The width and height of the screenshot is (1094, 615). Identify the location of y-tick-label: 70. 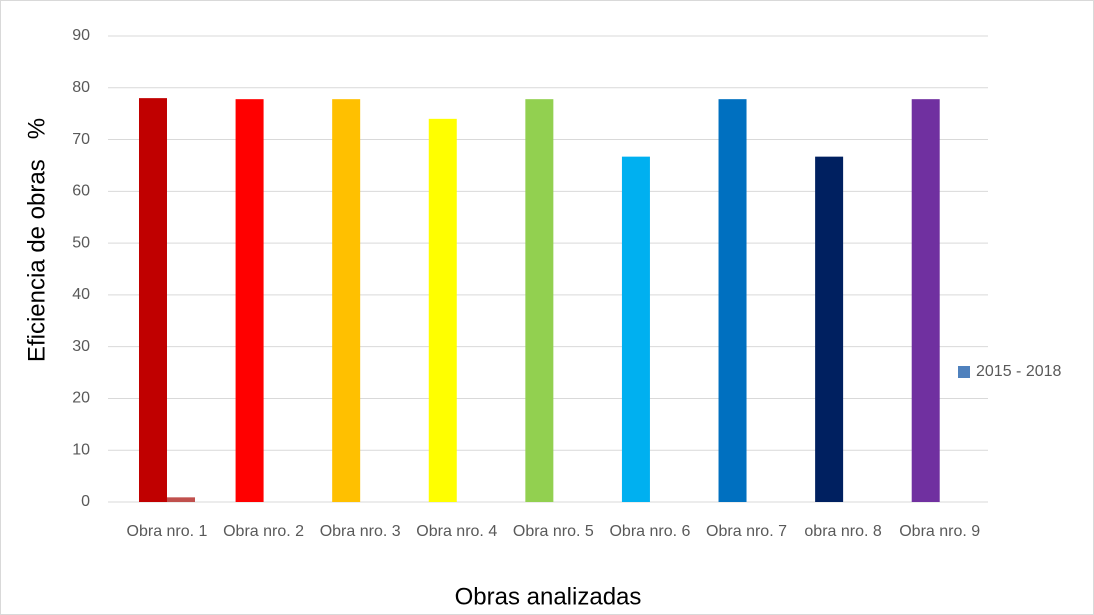
(81, 139).